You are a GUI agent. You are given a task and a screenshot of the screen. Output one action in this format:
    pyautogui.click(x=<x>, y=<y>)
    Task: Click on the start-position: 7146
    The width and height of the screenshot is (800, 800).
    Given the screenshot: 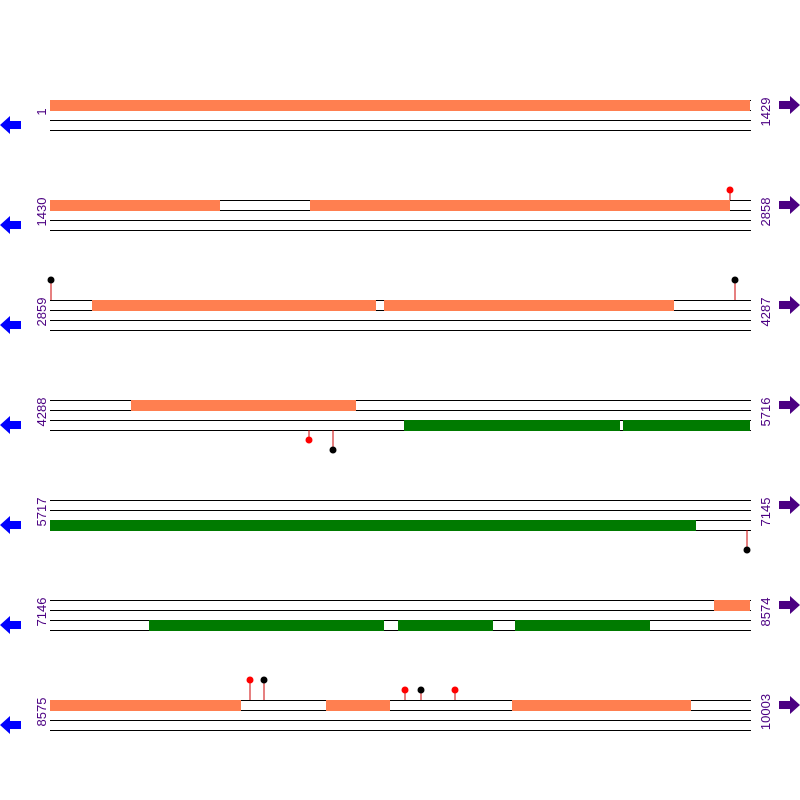 What is the action you would take?
    pyautogui.click(x=41, y=612)
    